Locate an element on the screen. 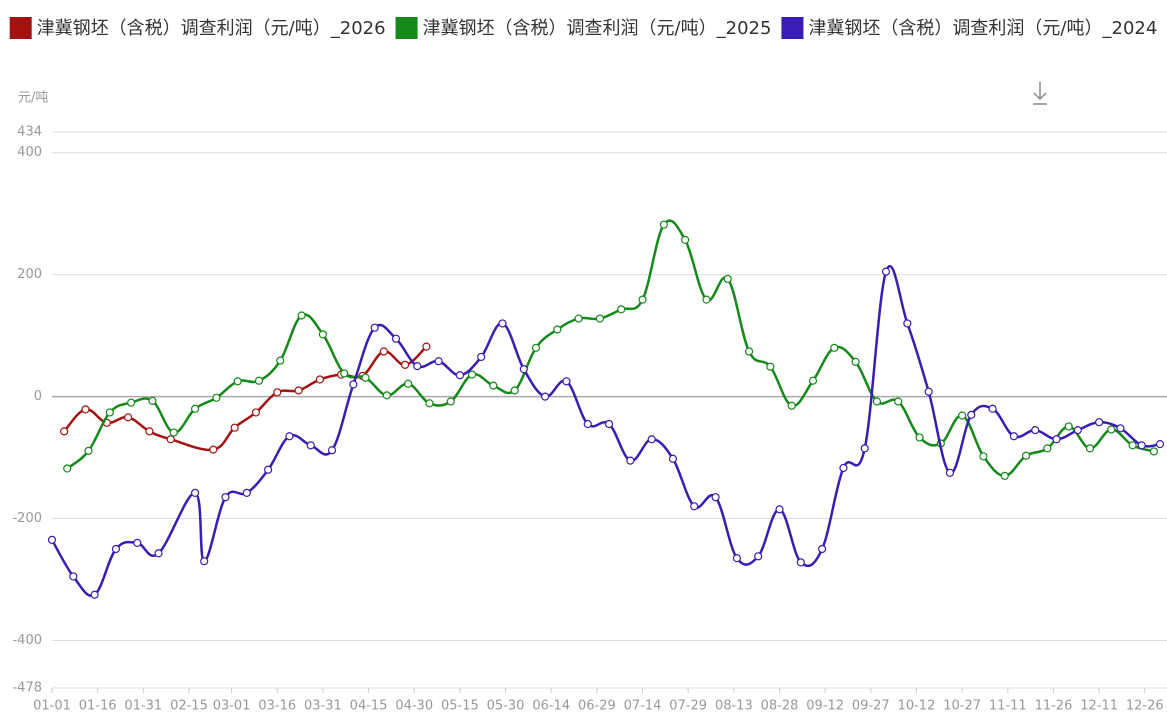 The width and height of the screenshot is (1167, 717). series is located at coordinates (245, 398).